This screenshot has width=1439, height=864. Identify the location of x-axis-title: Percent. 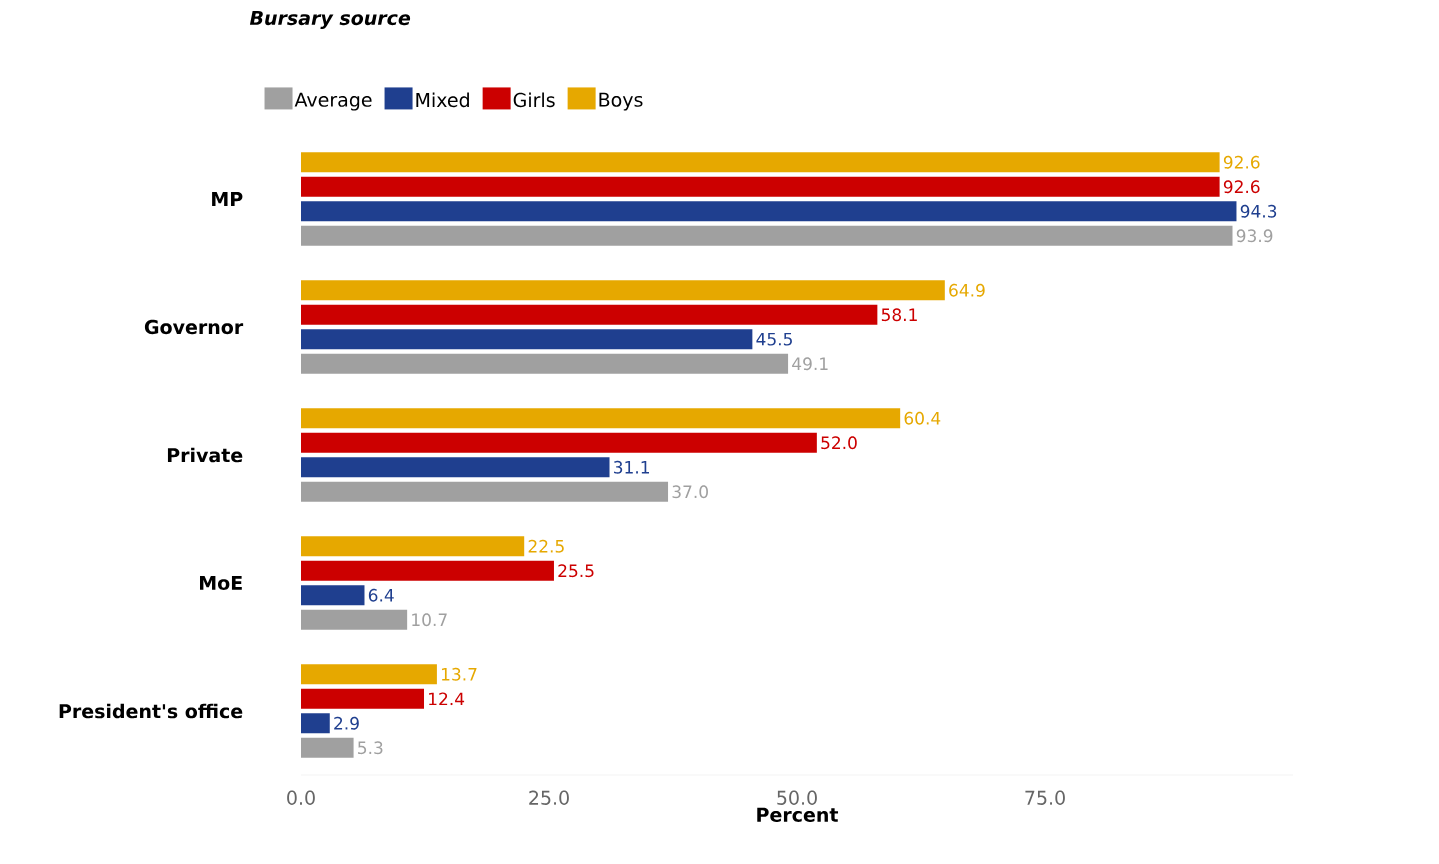
(798, 814).